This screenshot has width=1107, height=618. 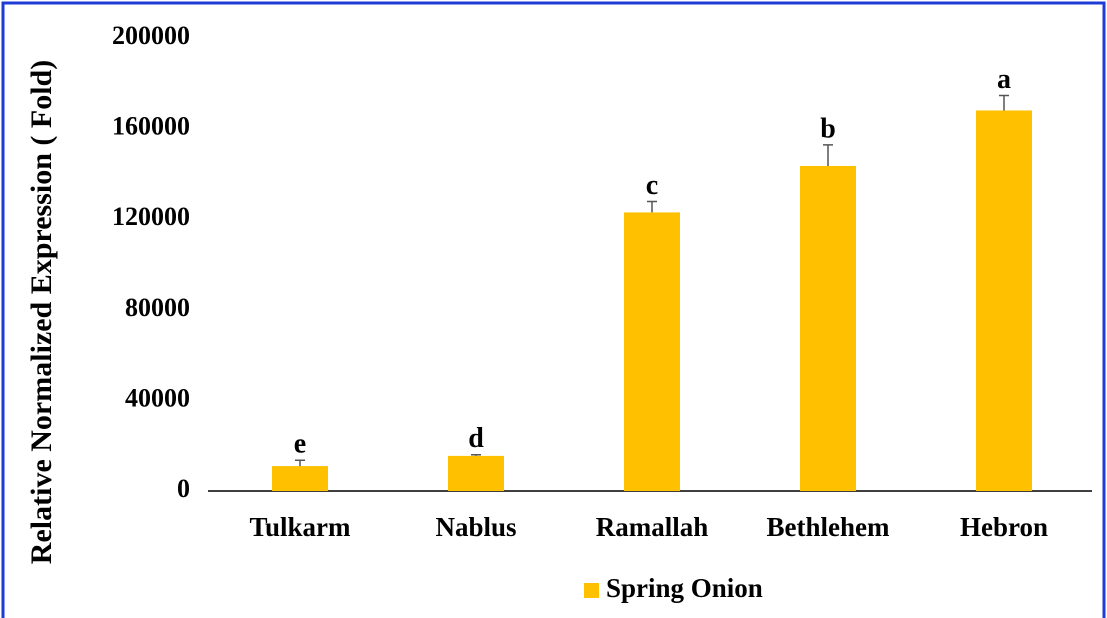 I want to click on significance-label: e, so click(x=300, y=444).